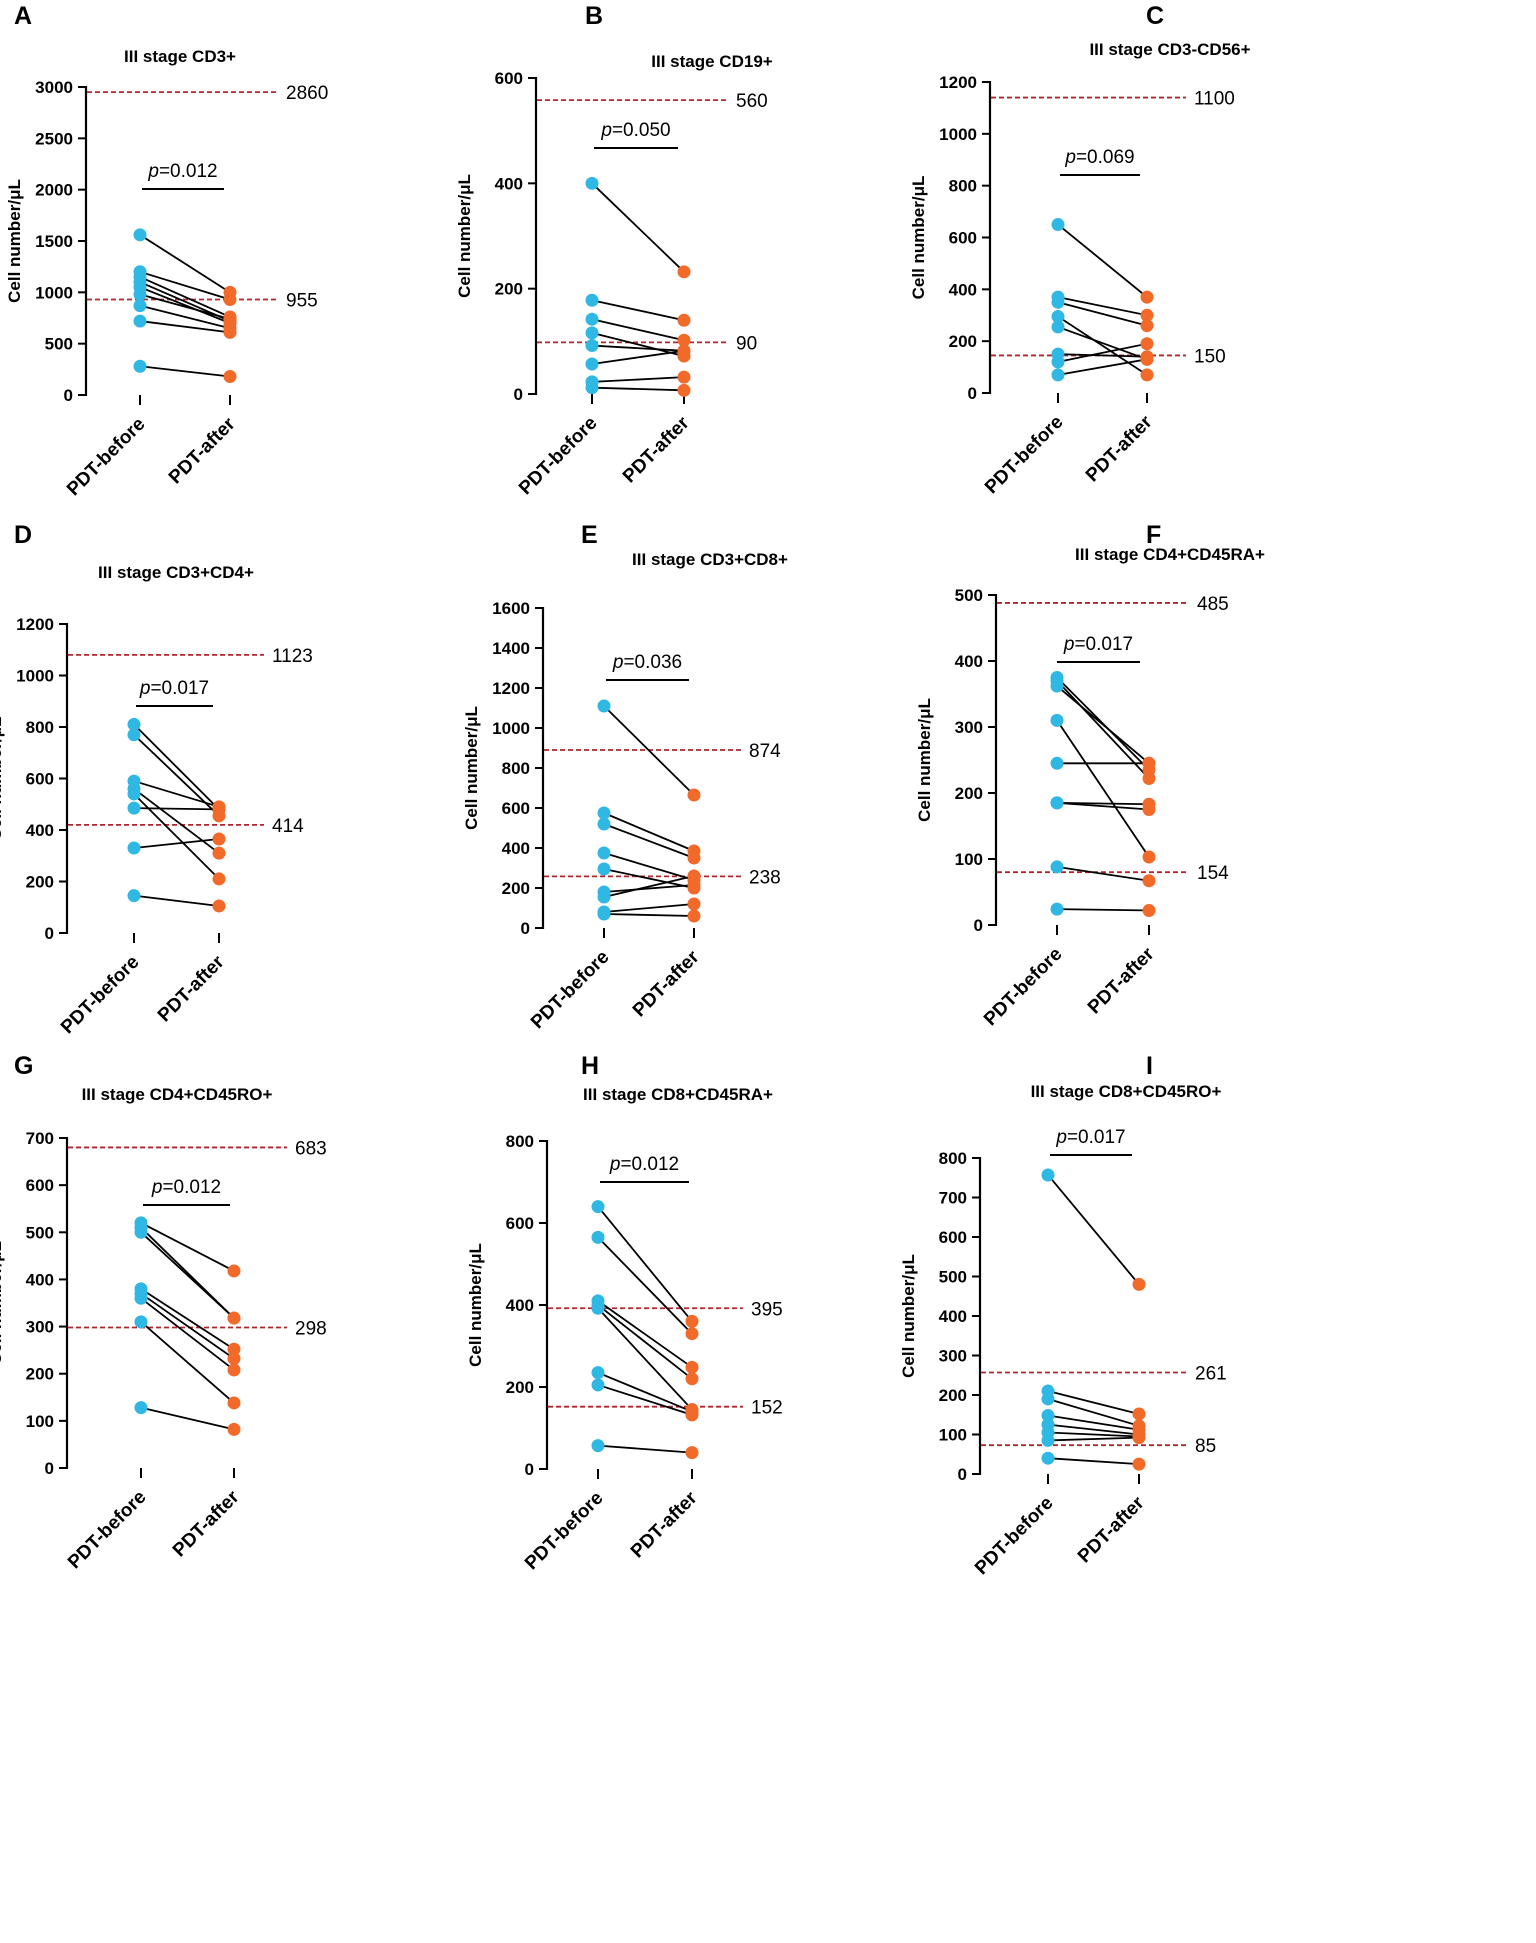 Image resolution: width=1536 pixels, height=1943 pixels. I want to click on chart-title: III stage CD4+CD45RA+, so click(1170, 554).